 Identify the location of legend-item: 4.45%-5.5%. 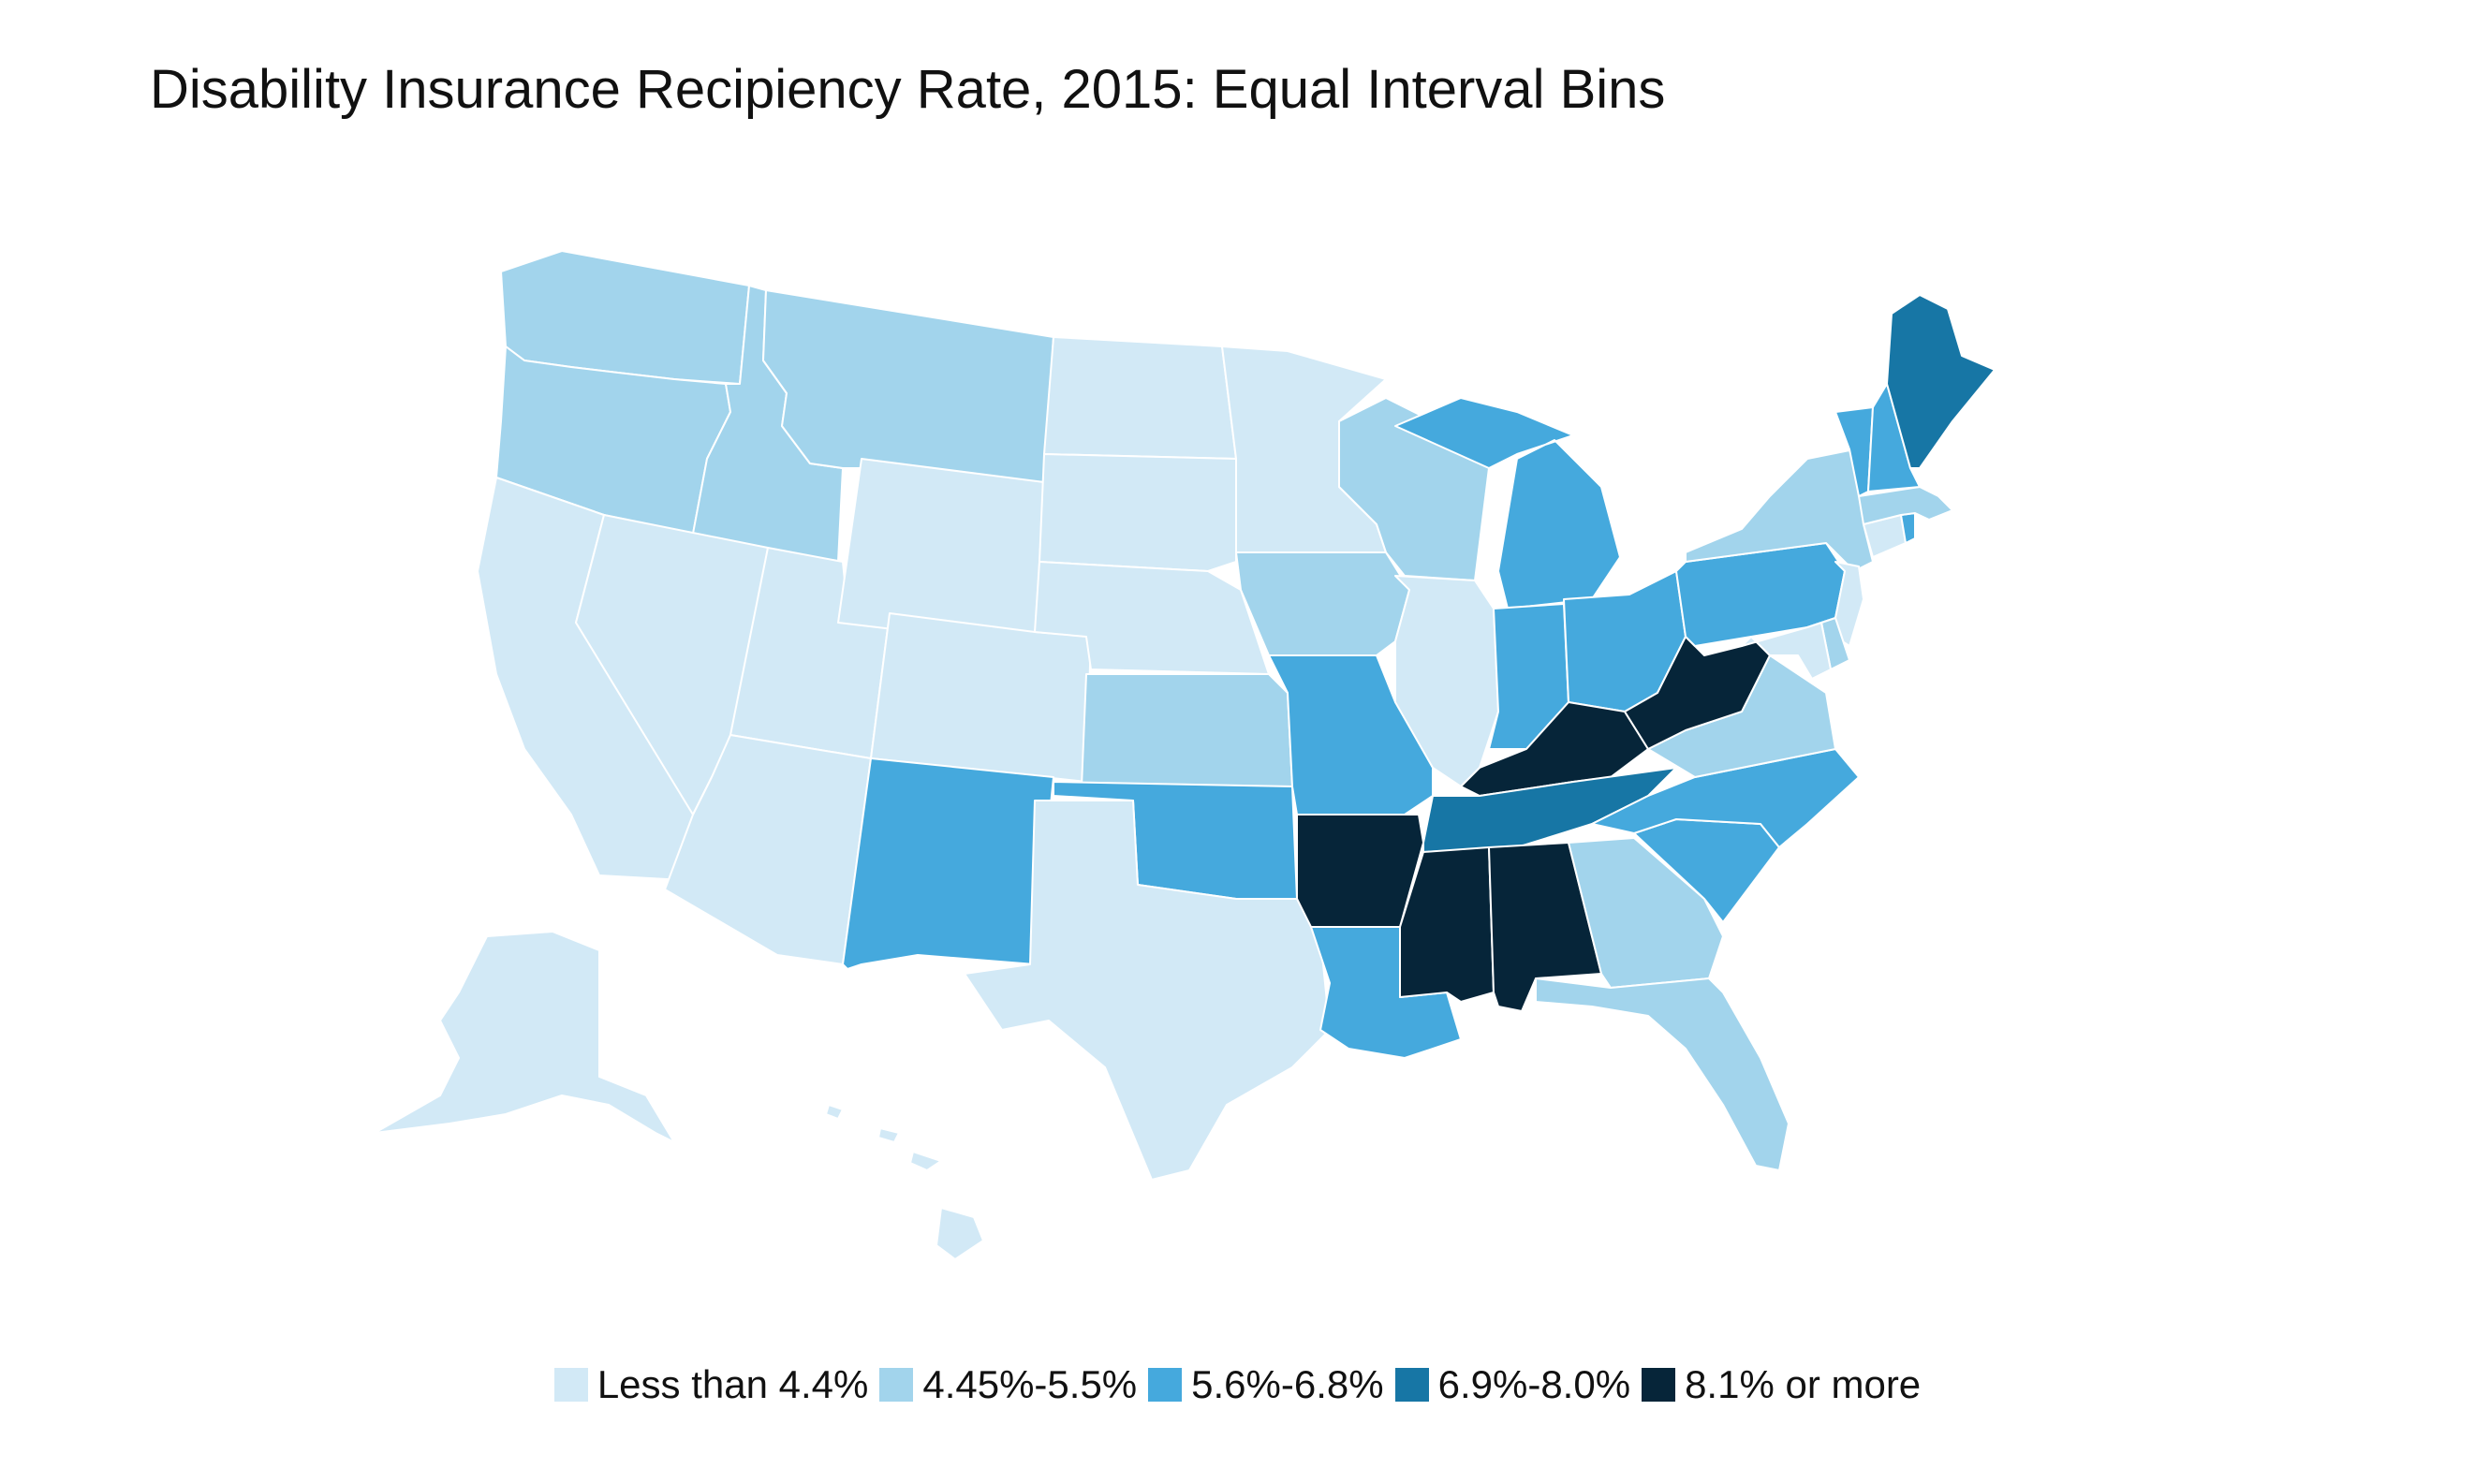
(1008, 1384).